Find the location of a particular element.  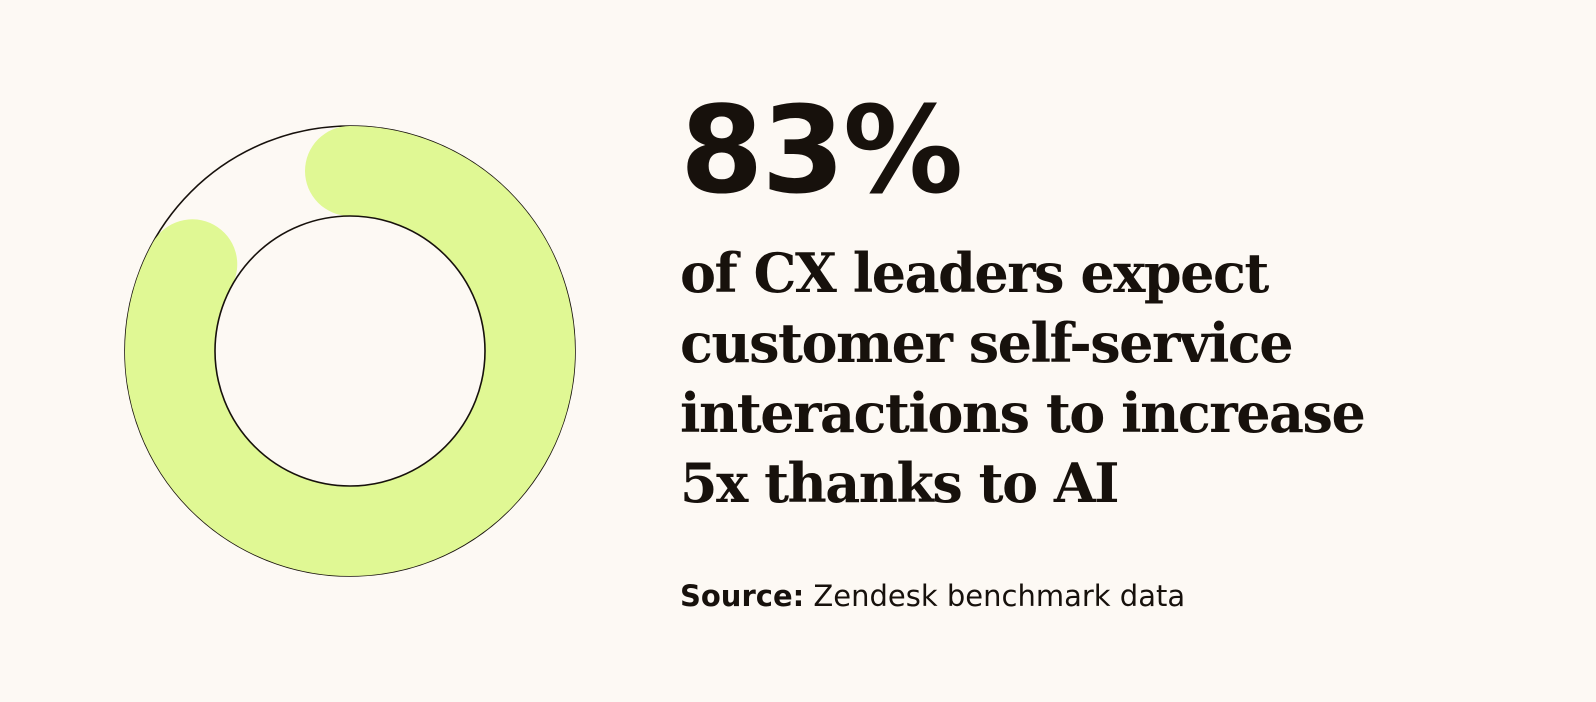

source-line: Source: Zendesk benchmark data is located at coordinates (1120, 596).